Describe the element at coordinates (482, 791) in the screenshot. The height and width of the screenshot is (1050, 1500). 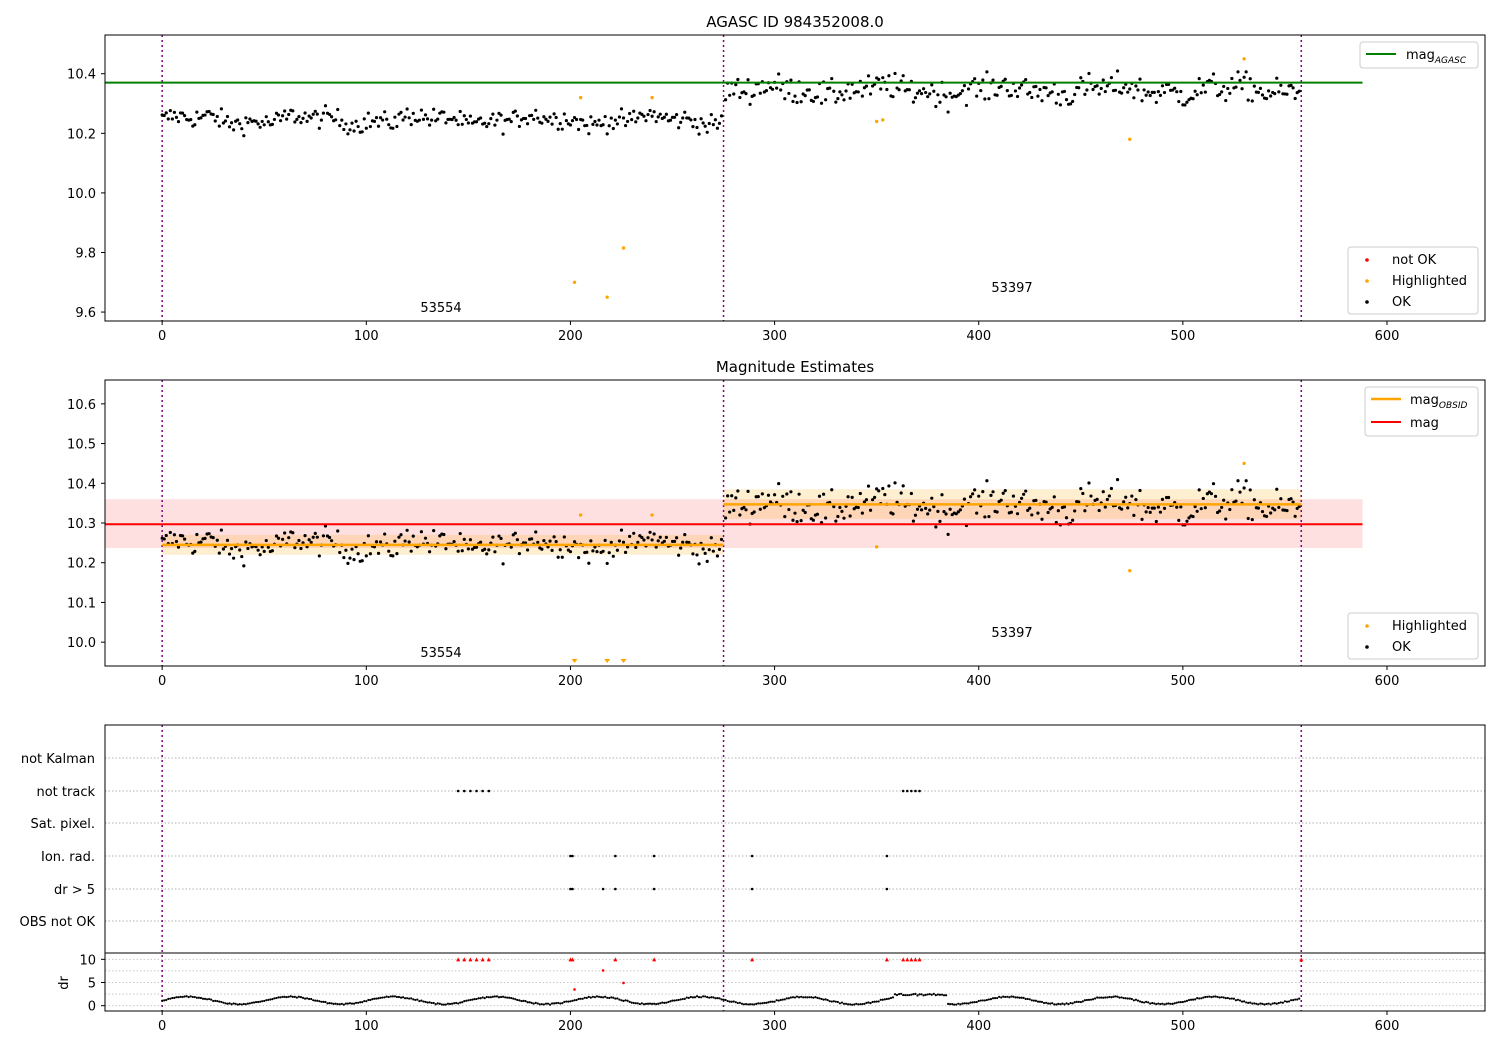
I see `flag-point` at that location.